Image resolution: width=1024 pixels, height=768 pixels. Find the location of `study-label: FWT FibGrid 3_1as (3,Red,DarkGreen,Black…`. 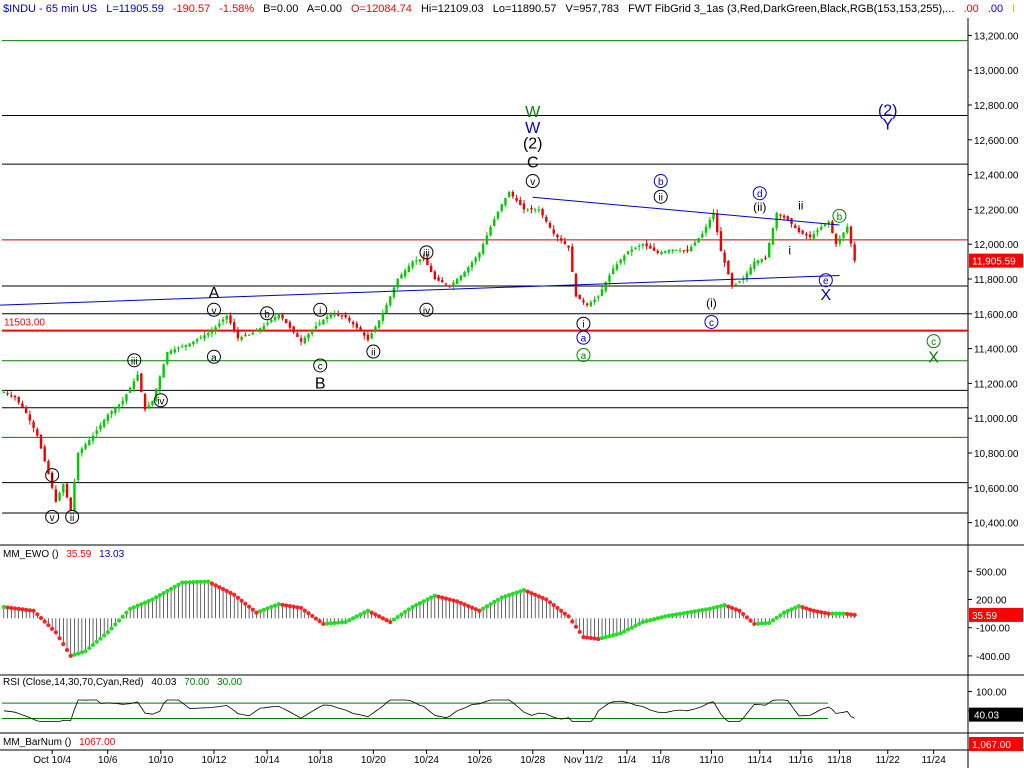

study-label: FWT FibGrid 3_1as (3,Red,DarkGreen,Black… is located at coordinates (791, 9).